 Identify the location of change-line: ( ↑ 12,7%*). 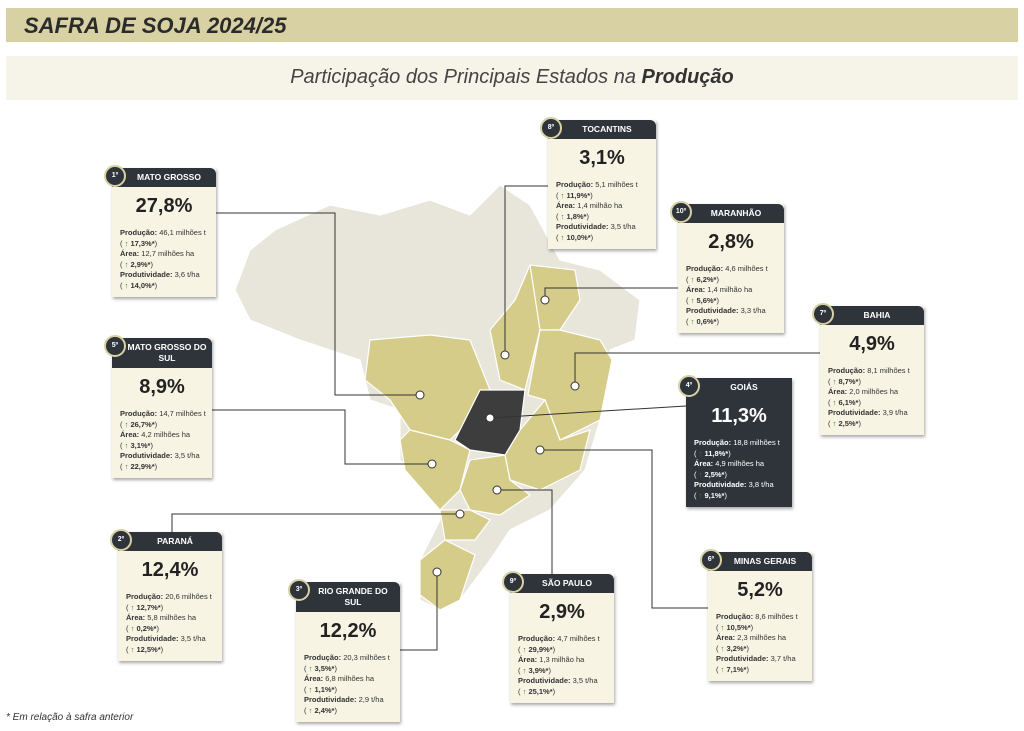
(145, 607).